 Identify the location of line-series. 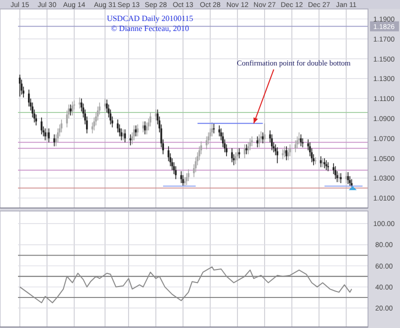
(185, 285).